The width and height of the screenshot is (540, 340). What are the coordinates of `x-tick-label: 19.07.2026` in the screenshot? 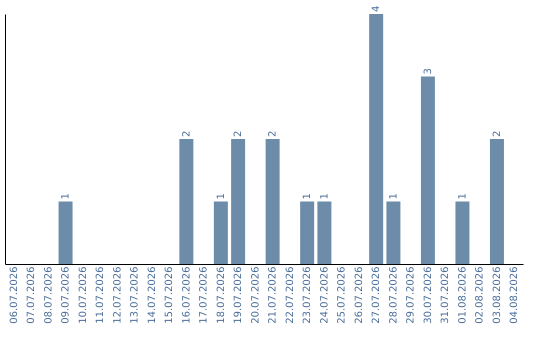 It's located at (238, 295).